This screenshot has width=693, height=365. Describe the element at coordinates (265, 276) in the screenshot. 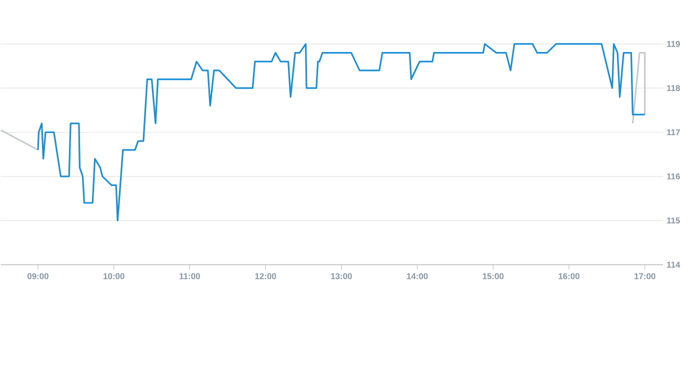

I see `x-tick-label: 12:00` at that location.